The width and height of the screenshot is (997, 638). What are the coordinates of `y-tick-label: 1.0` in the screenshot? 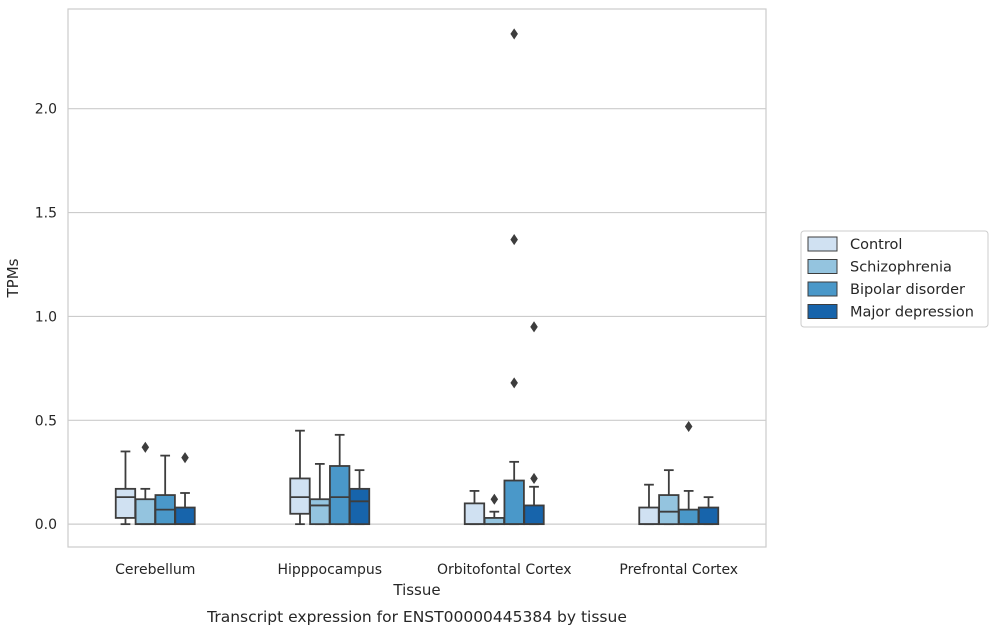 It's located at (46, 317).